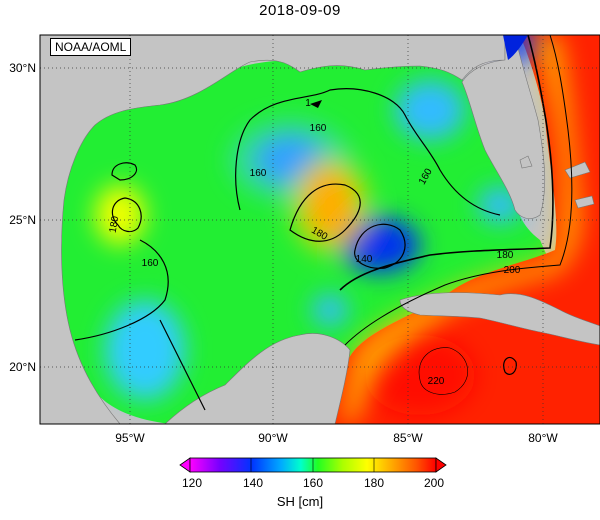  I want to click on colorbar-tick: 160, so click(313, 483).